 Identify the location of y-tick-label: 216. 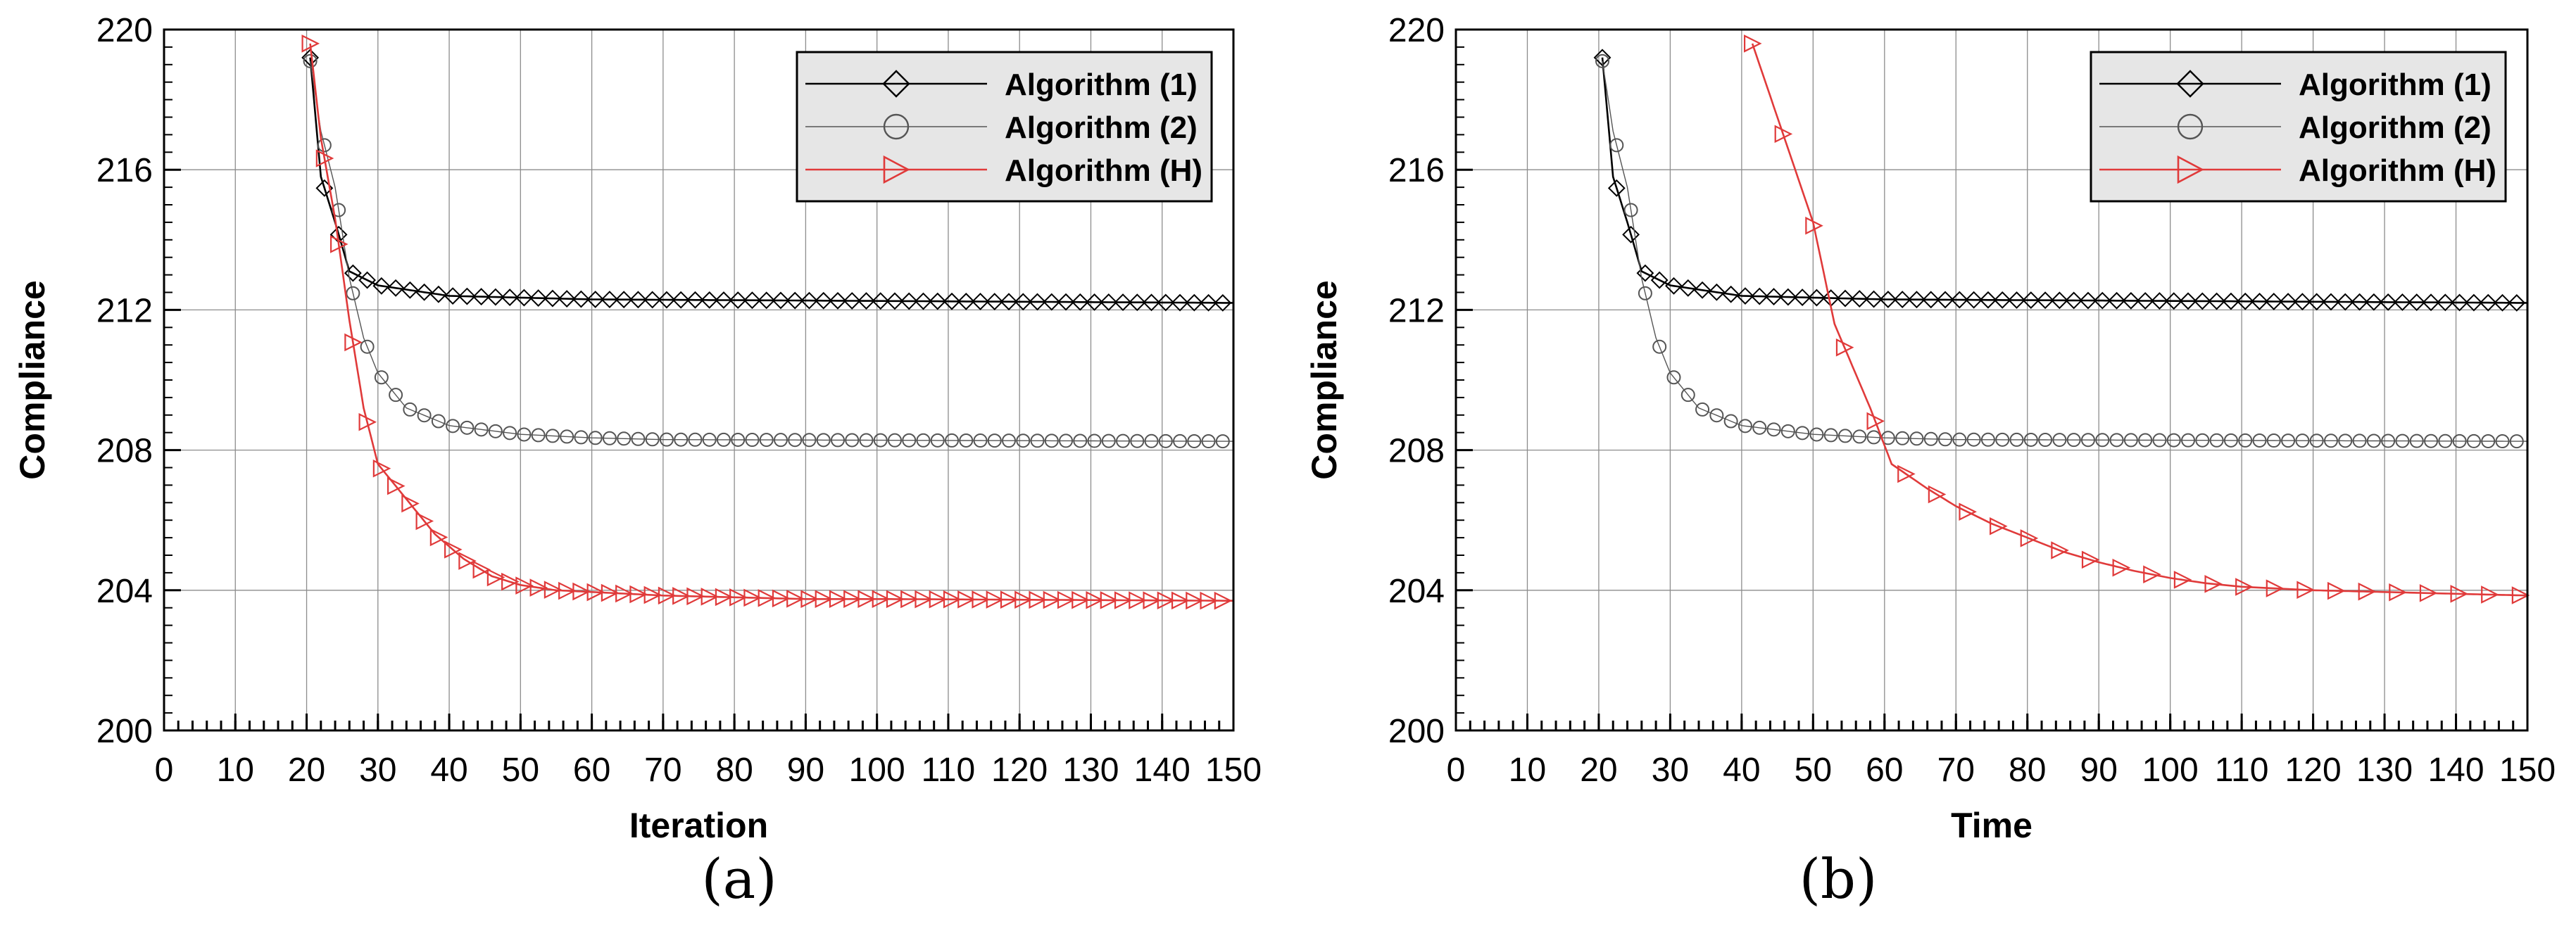
(125, 170).